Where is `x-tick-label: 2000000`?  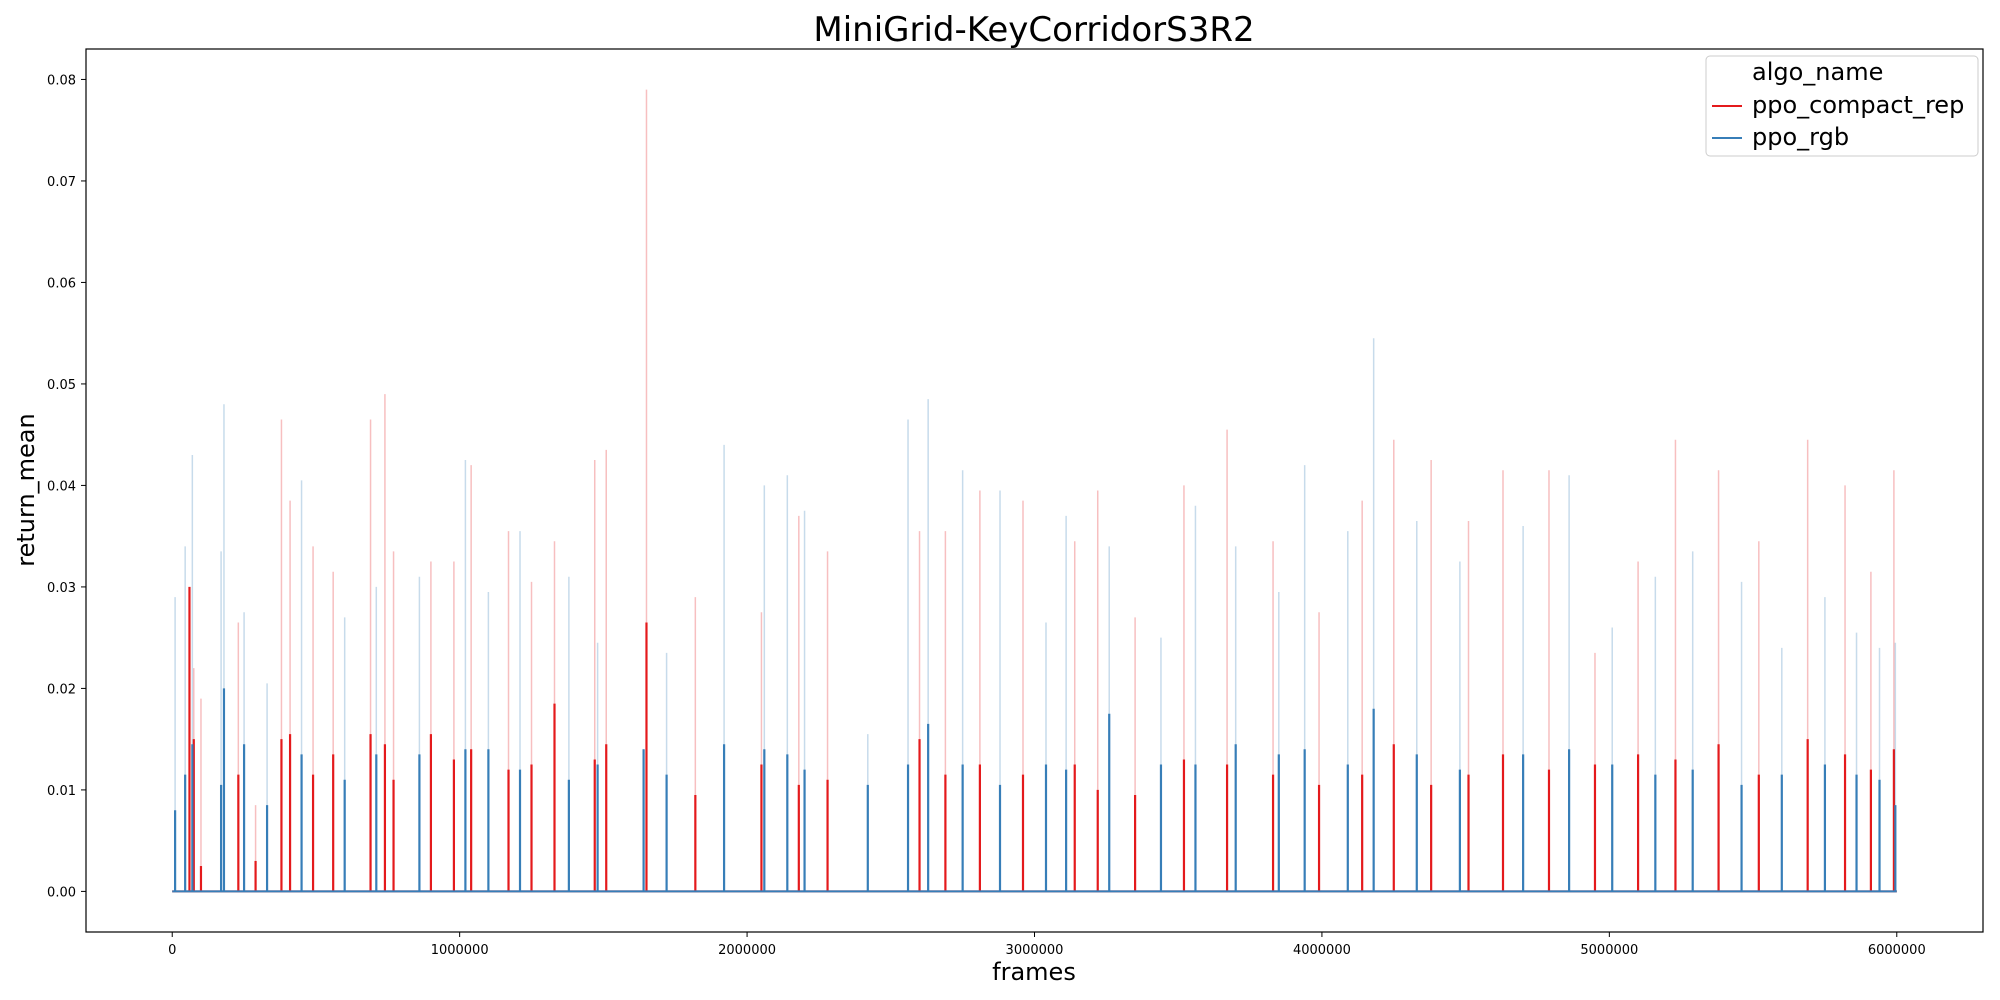
x-tick-label: 2000000 is located at coordinates (747, 950).